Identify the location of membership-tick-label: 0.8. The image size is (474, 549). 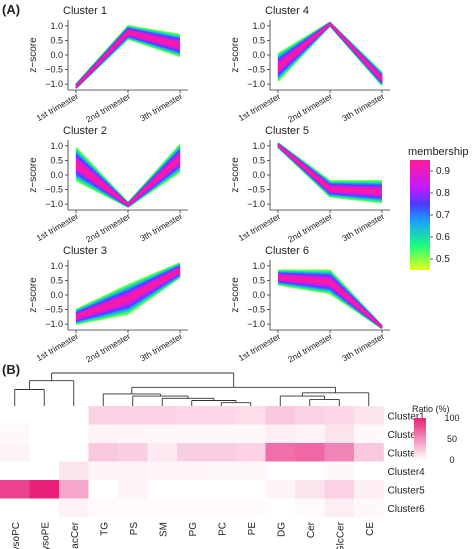
(443, 193).